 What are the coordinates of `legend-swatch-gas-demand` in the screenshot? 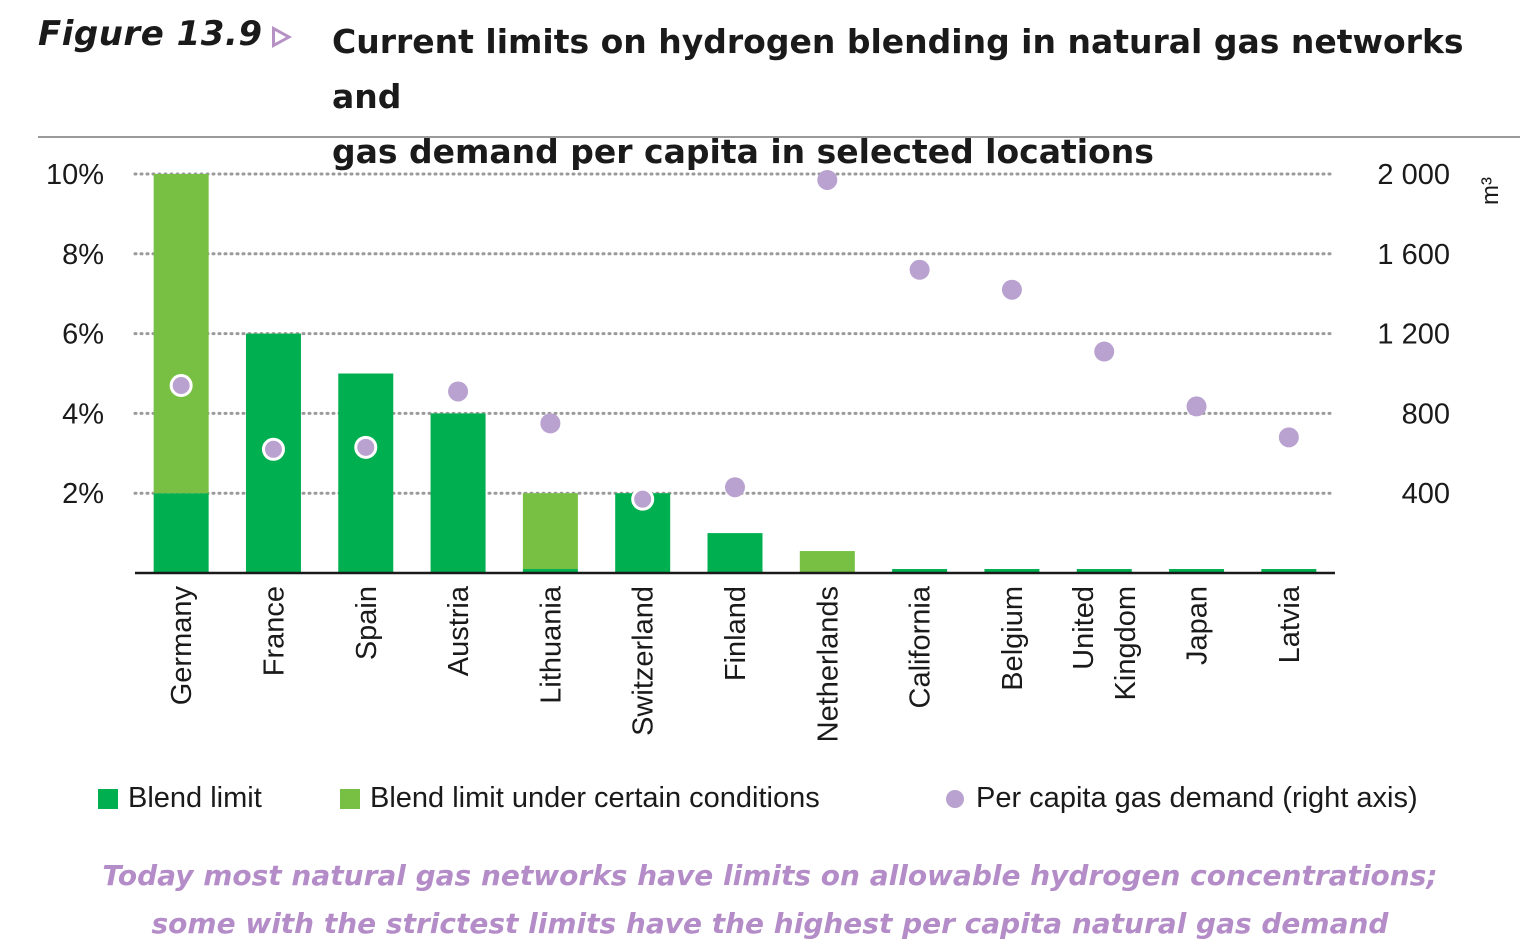 It's located at (955, 798).